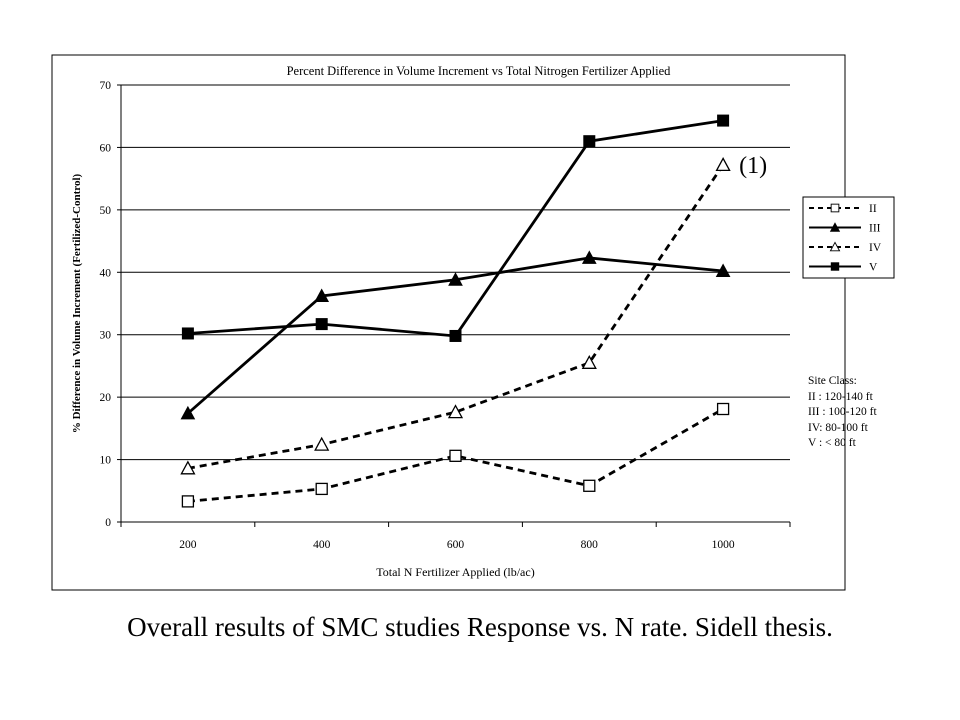 The width and height of the screenshot is (960, 720). What do you see at coordinates (875, 248) in the screenshot?
I see `legend-label: IV` at bounding box center [875, 248].